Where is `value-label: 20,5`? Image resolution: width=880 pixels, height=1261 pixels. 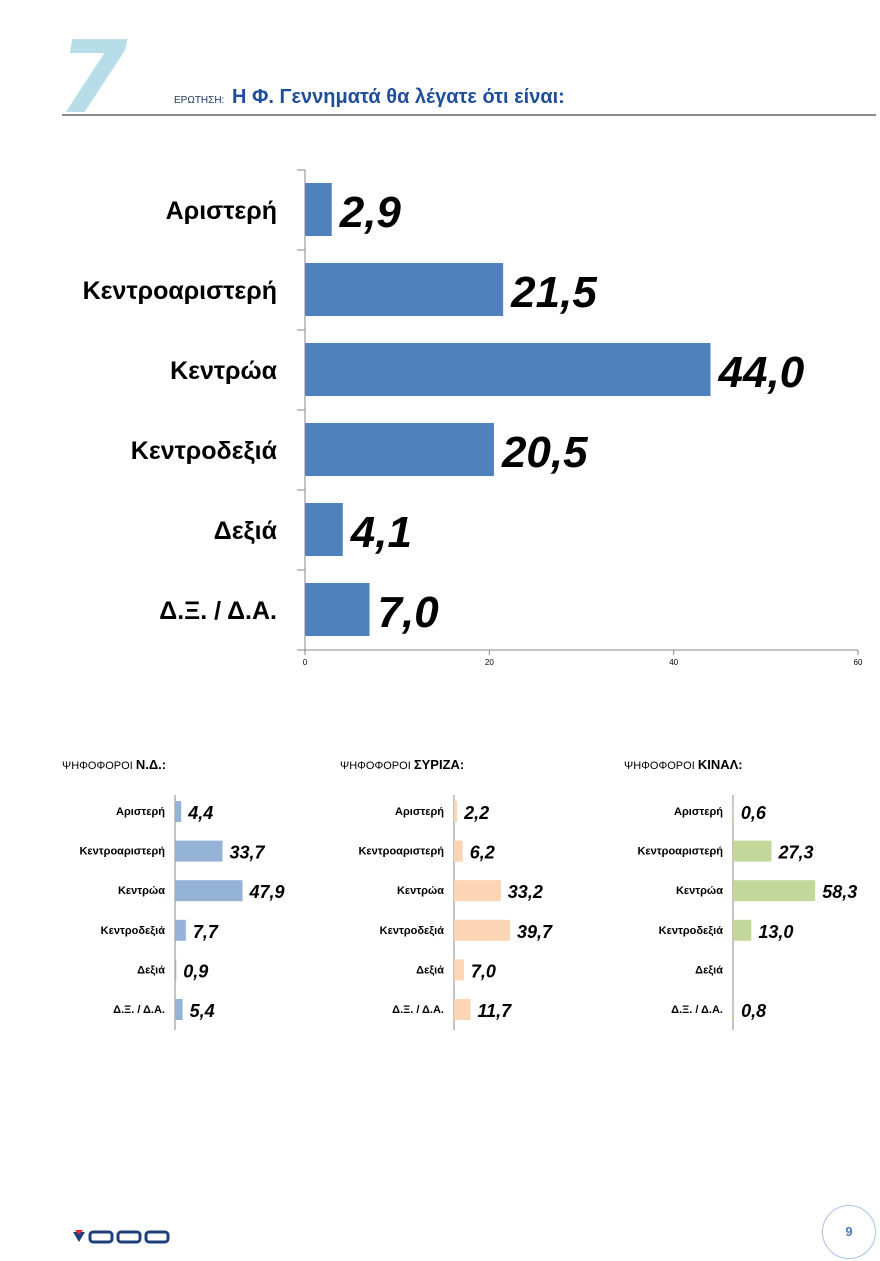 value-label: 20,5 is located at coordinates (544, 452).